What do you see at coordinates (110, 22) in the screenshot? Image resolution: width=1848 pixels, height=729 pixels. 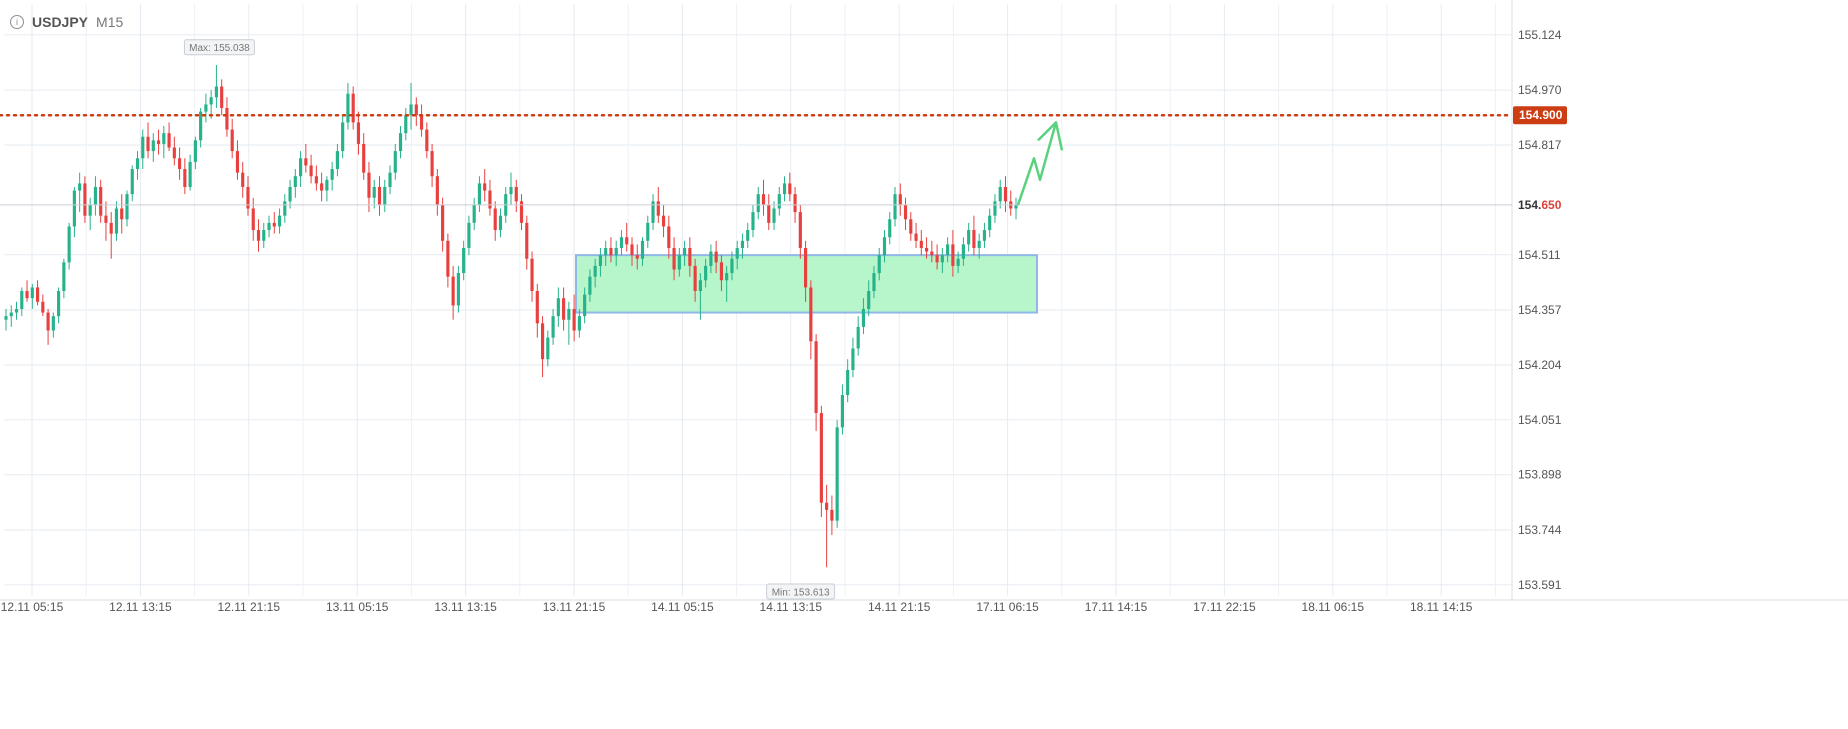 I see `timeframe-label: M15` at bounding box center [110, 22].